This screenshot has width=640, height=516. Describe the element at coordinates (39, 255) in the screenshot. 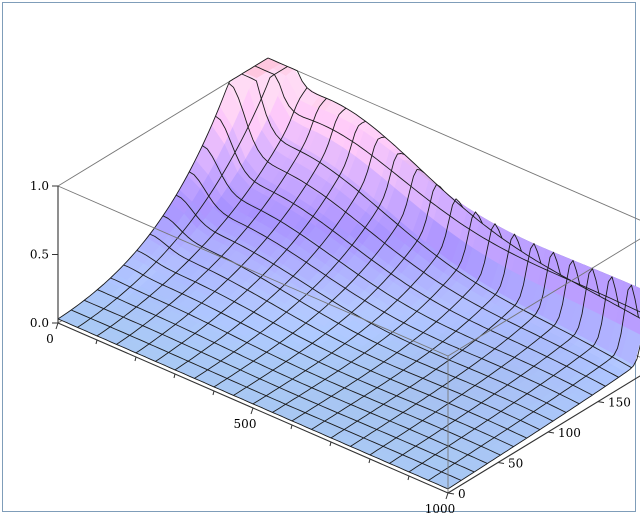

I see `z-tick-label: 0.5` at that location.